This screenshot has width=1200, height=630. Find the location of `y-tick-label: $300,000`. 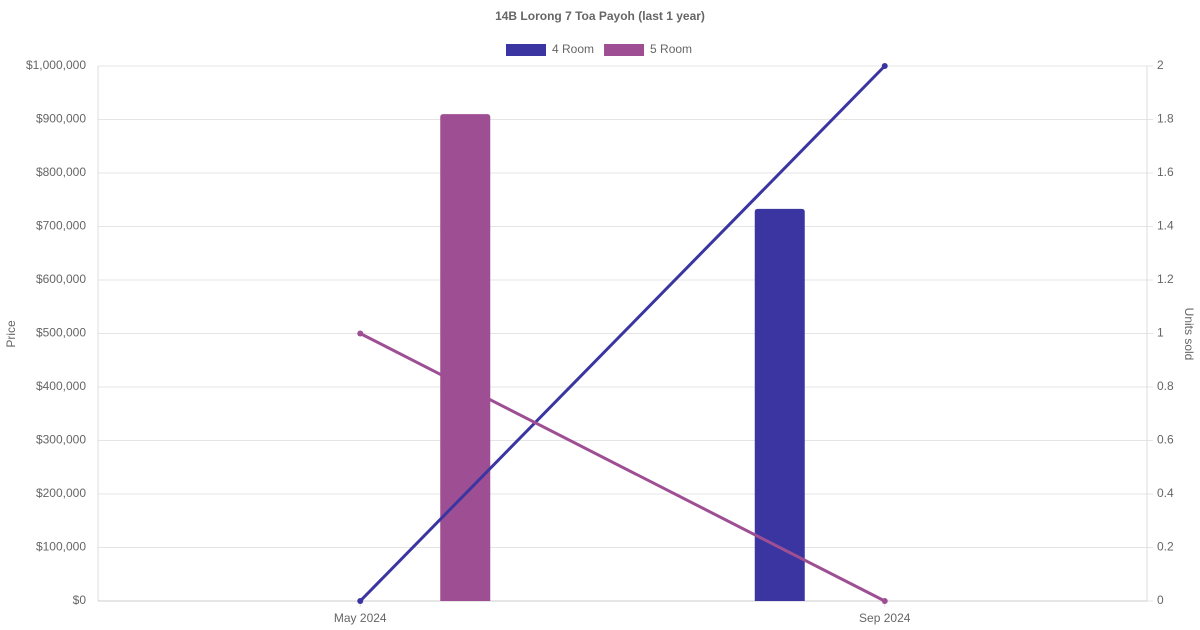

y-tick-label: $300,000 is located at coordinates (61, 440).